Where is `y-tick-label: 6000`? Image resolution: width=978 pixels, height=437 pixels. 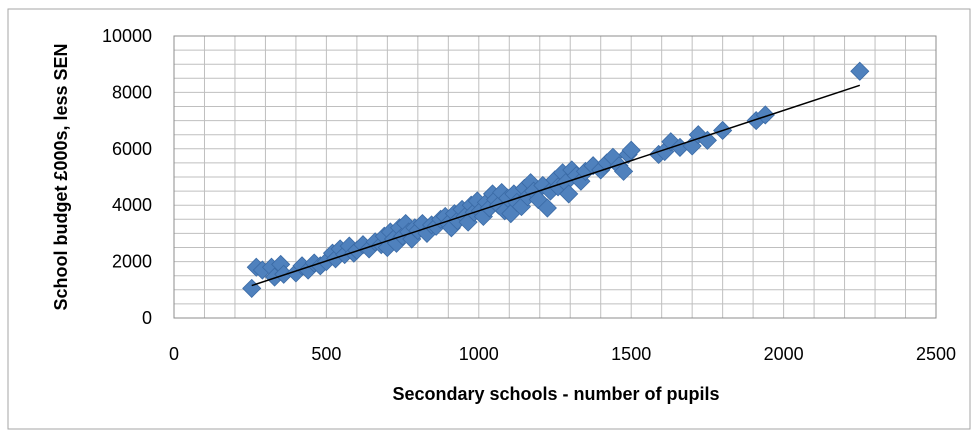 y-tick-label: 6000 is located at coordinates (132, 149).